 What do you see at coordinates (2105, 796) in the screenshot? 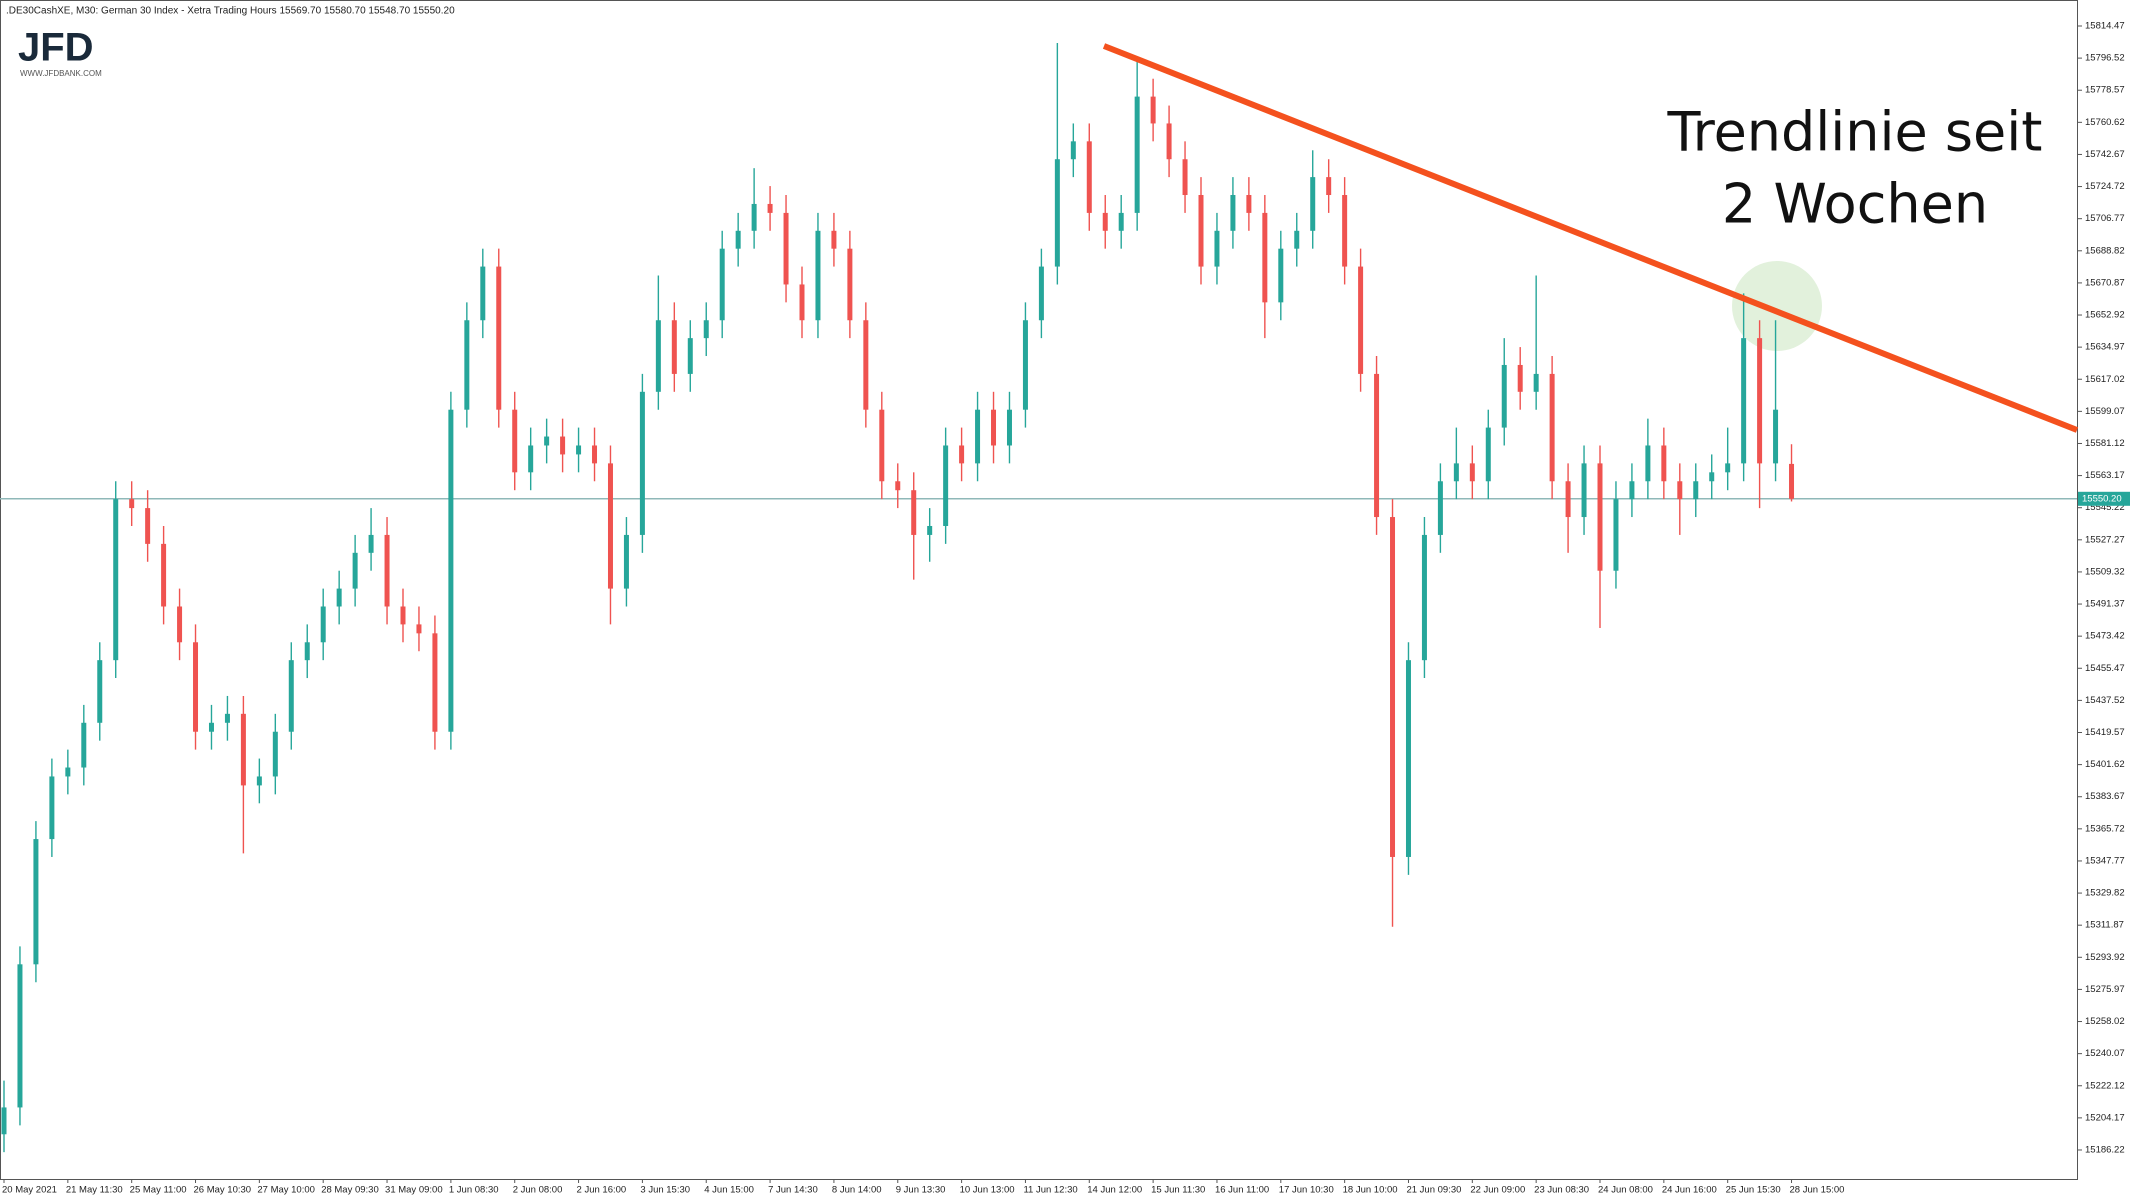
I see `y-tick-label: 15383.67` at bounding box center [2105, 796].